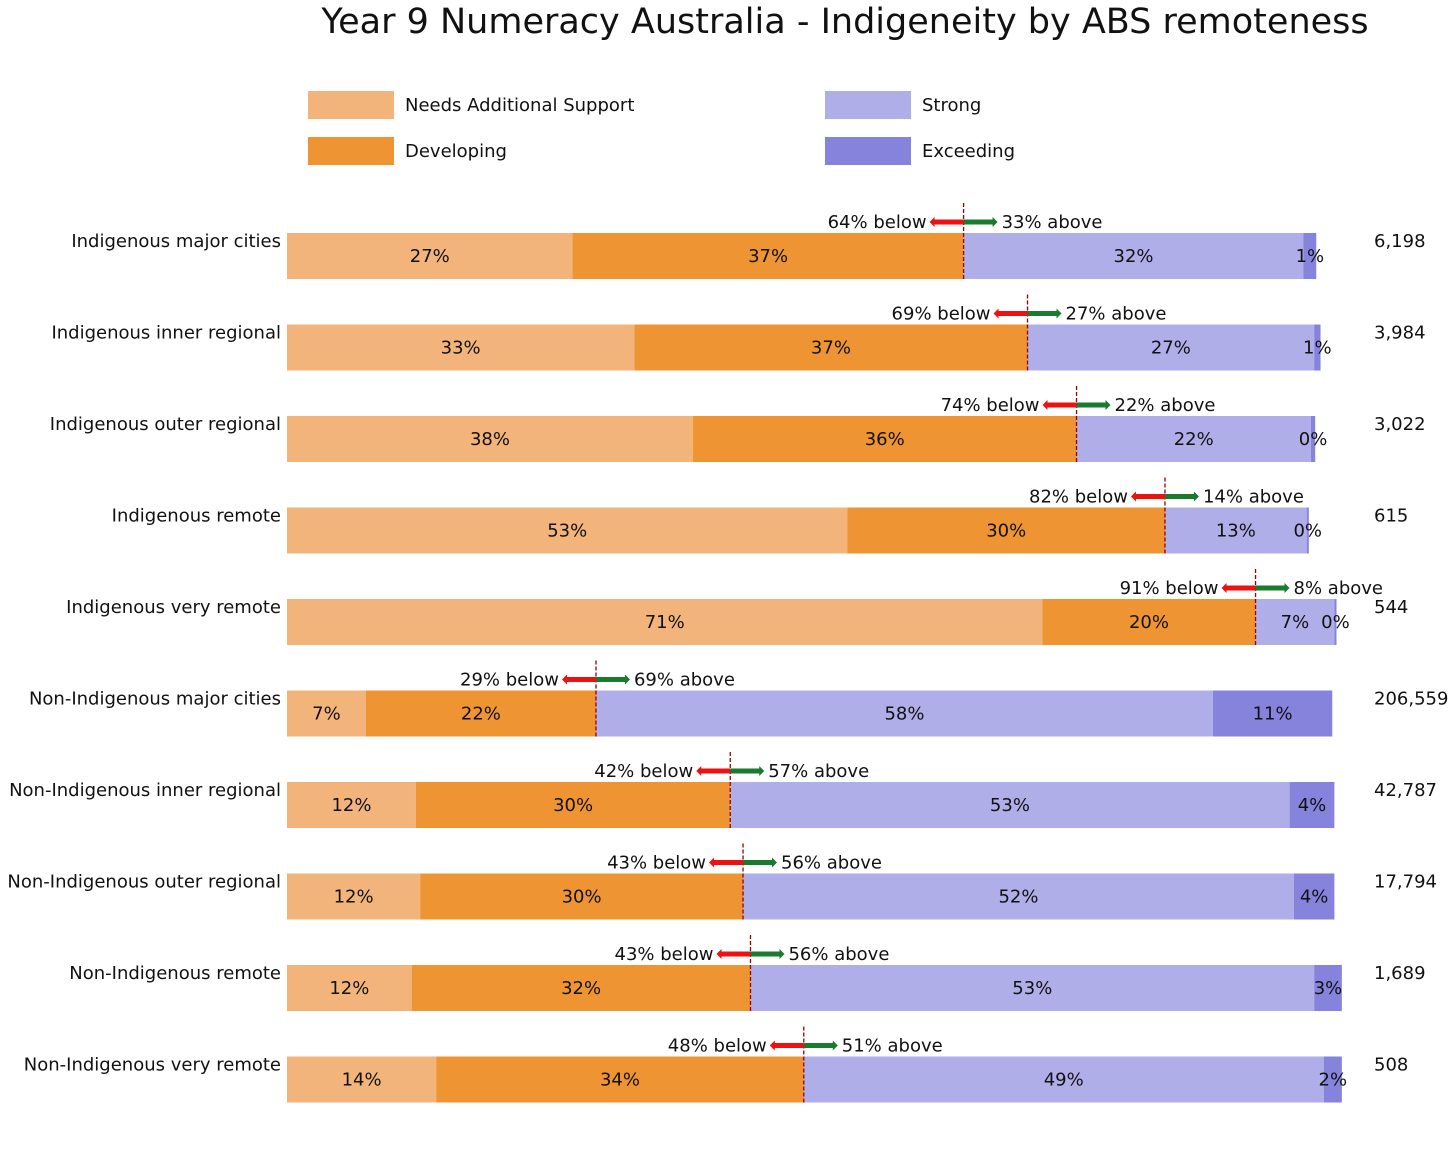  What do you see at coordinates (818, 771) in the screenshot?
I see `above-label: 57% above` at bounding box center [818, 771].